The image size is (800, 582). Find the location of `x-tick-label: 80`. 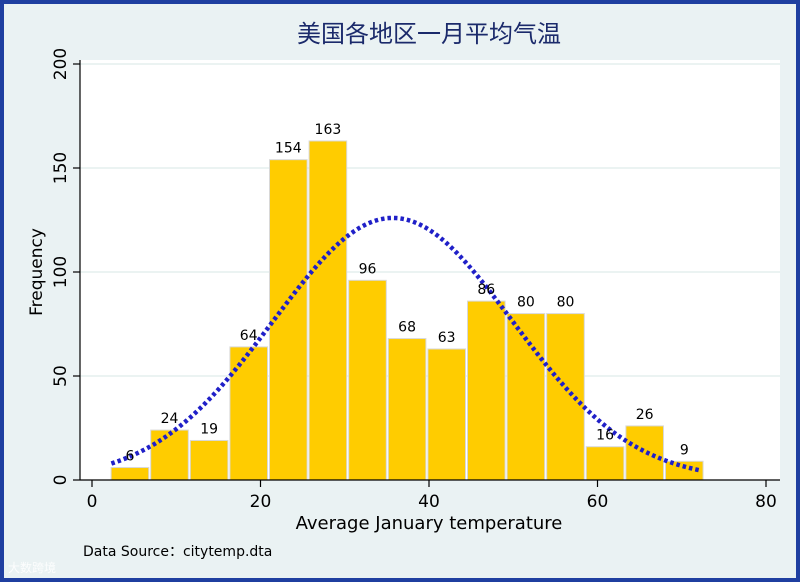

x-tick-label: 80 is located at coordinates (766, 502).